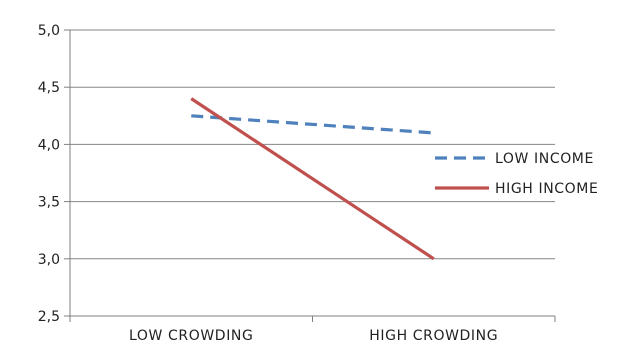  Describe the element at coordinates (49, 31) in the screenshot. I see `y-tick-label: 5,0` at that location.